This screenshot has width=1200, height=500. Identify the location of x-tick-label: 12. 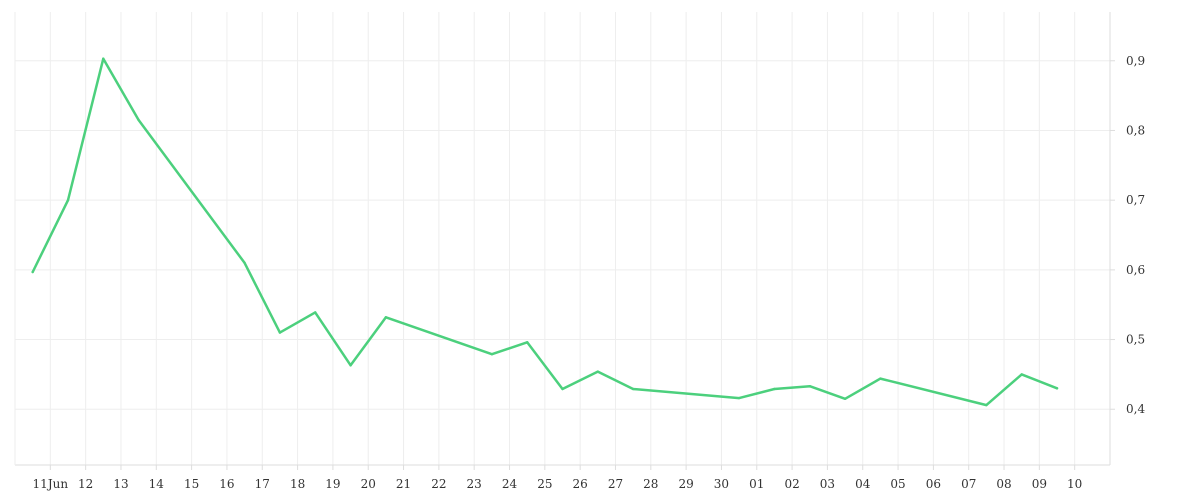
(85, 484).